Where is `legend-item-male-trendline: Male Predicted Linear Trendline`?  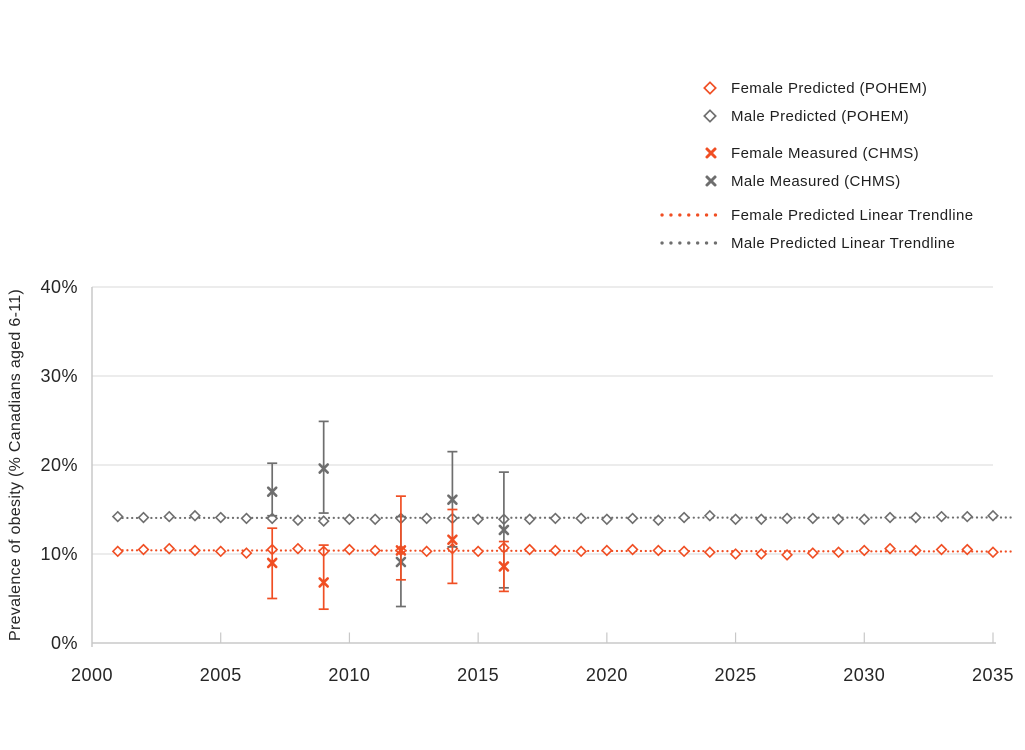
legend-item-male-trendline: Male Predicted Linear Trendline is located at coordinates (817, 243).